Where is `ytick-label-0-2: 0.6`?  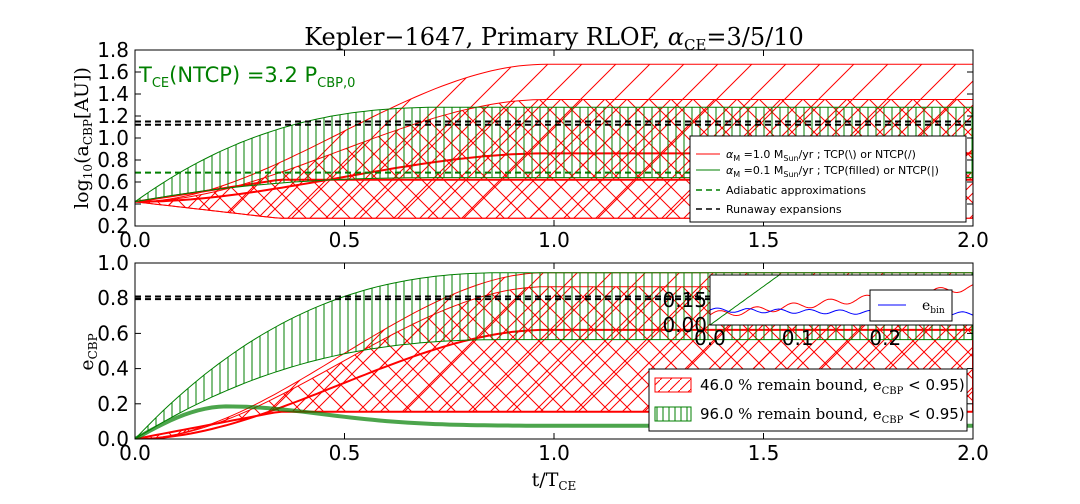
ytick-label-0-2: 0.6 is located at coordinates (113, 182).